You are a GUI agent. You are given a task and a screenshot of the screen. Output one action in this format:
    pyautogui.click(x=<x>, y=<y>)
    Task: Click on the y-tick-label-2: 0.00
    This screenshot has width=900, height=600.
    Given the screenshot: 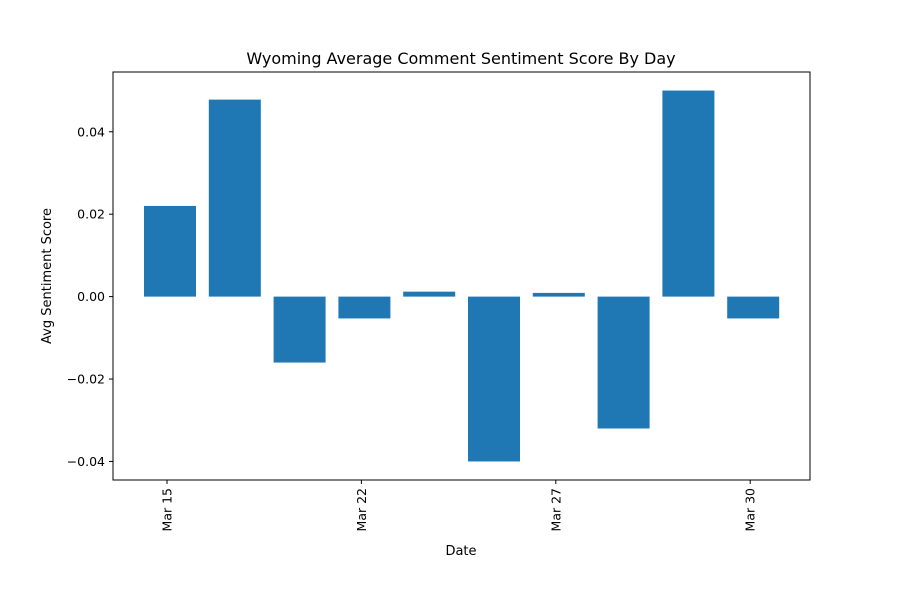 What is the action you would take?
    pyautogui.click(x=91, y=296)
    